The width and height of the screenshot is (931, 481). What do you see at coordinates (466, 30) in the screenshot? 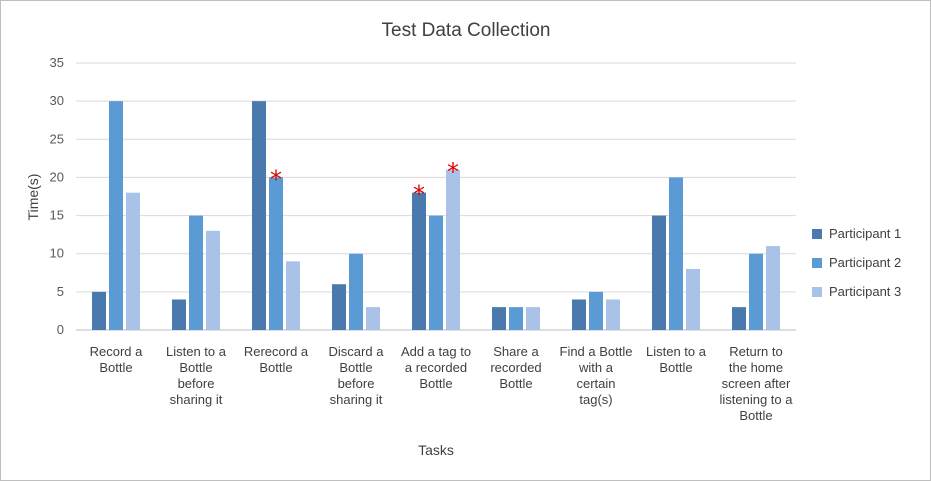
I see `chart-title: Test Data Collection` at bounding box center [466, 30].